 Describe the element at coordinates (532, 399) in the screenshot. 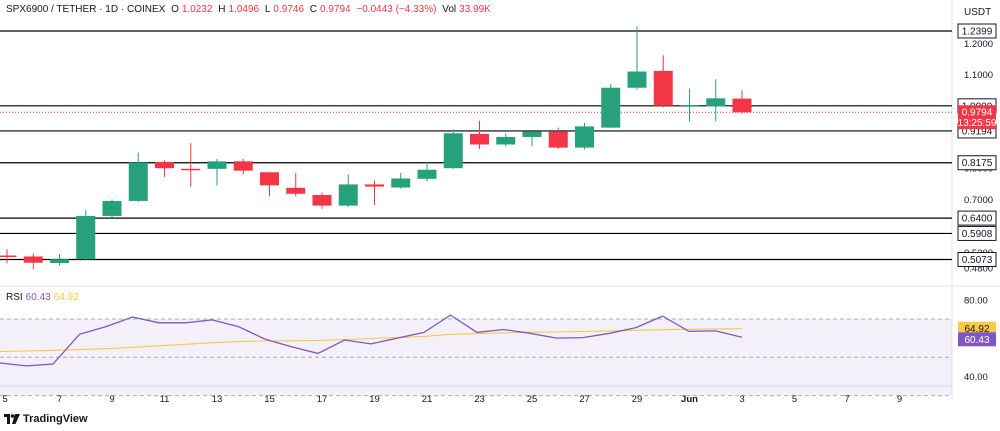

I see `time-tick-label: 25` at that location.